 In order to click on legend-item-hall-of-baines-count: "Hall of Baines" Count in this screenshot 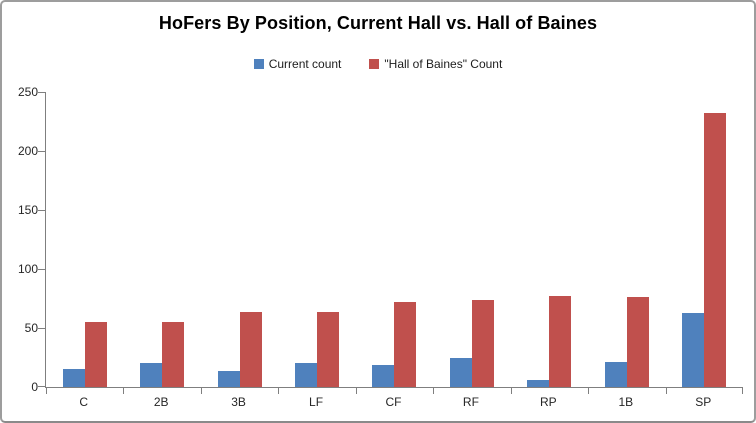, I will do `click(435, 64)`.